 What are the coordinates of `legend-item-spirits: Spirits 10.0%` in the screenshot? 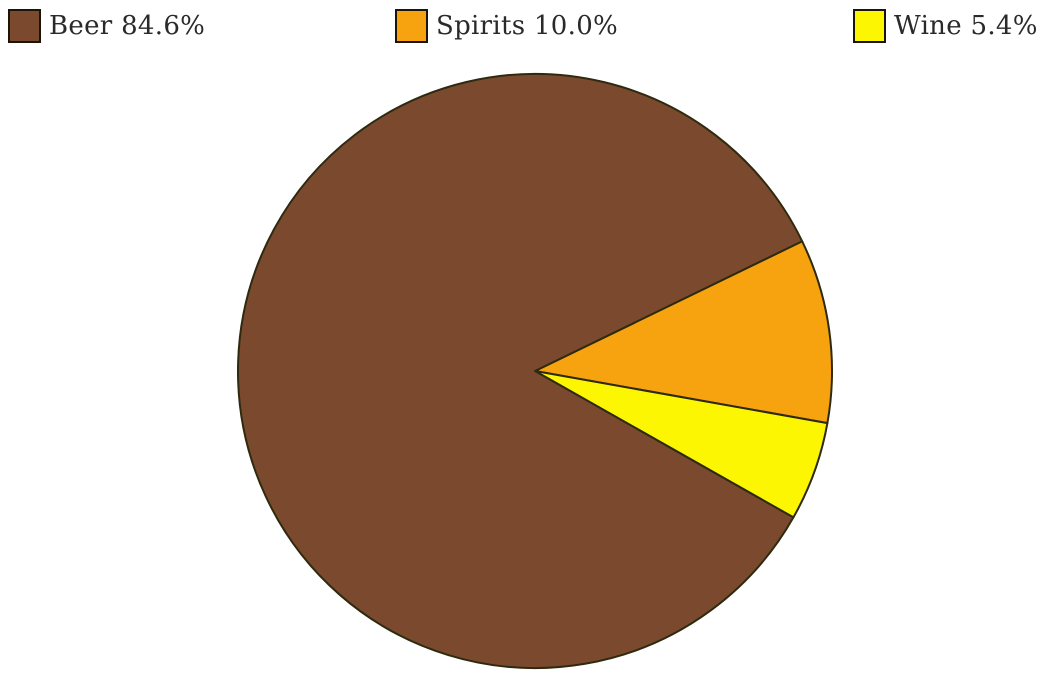 It's located at (506, 26).